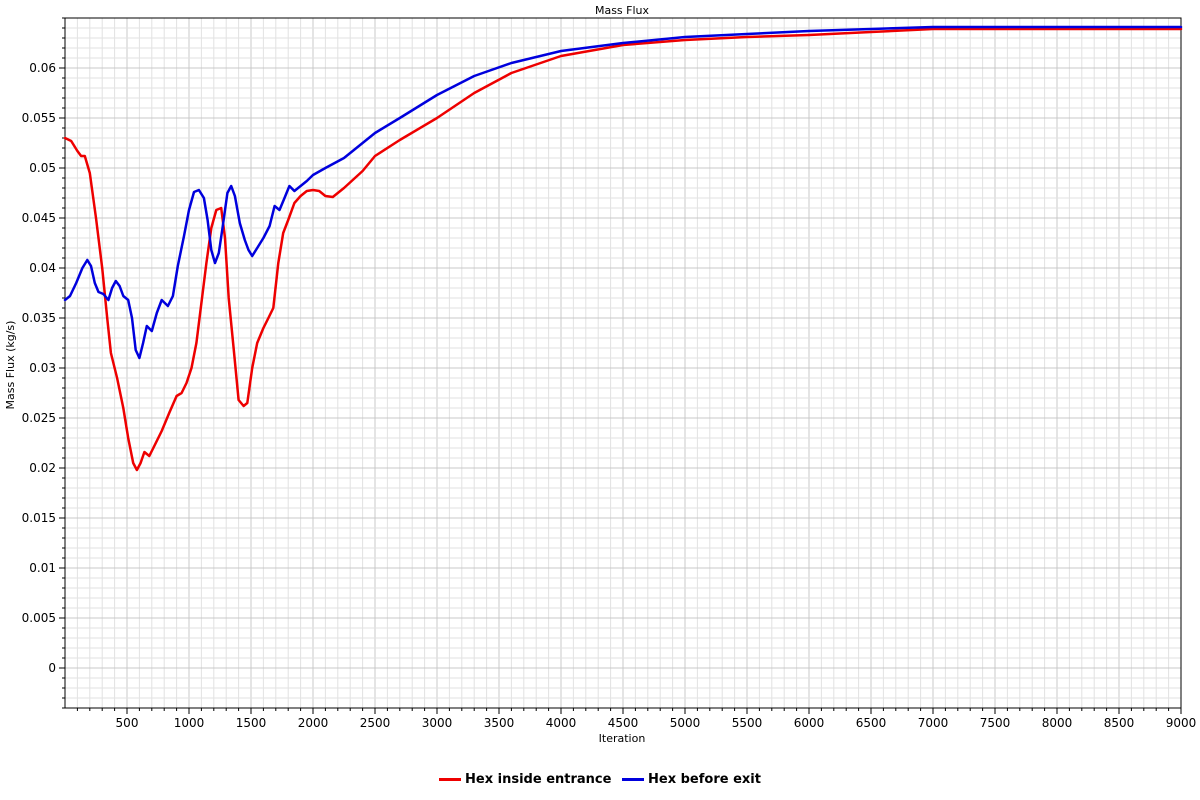  What do you see at coordinates (622, 738) in the screenshot?
I see `x-axis-label: Iteration` at bounding box center [622, 738].